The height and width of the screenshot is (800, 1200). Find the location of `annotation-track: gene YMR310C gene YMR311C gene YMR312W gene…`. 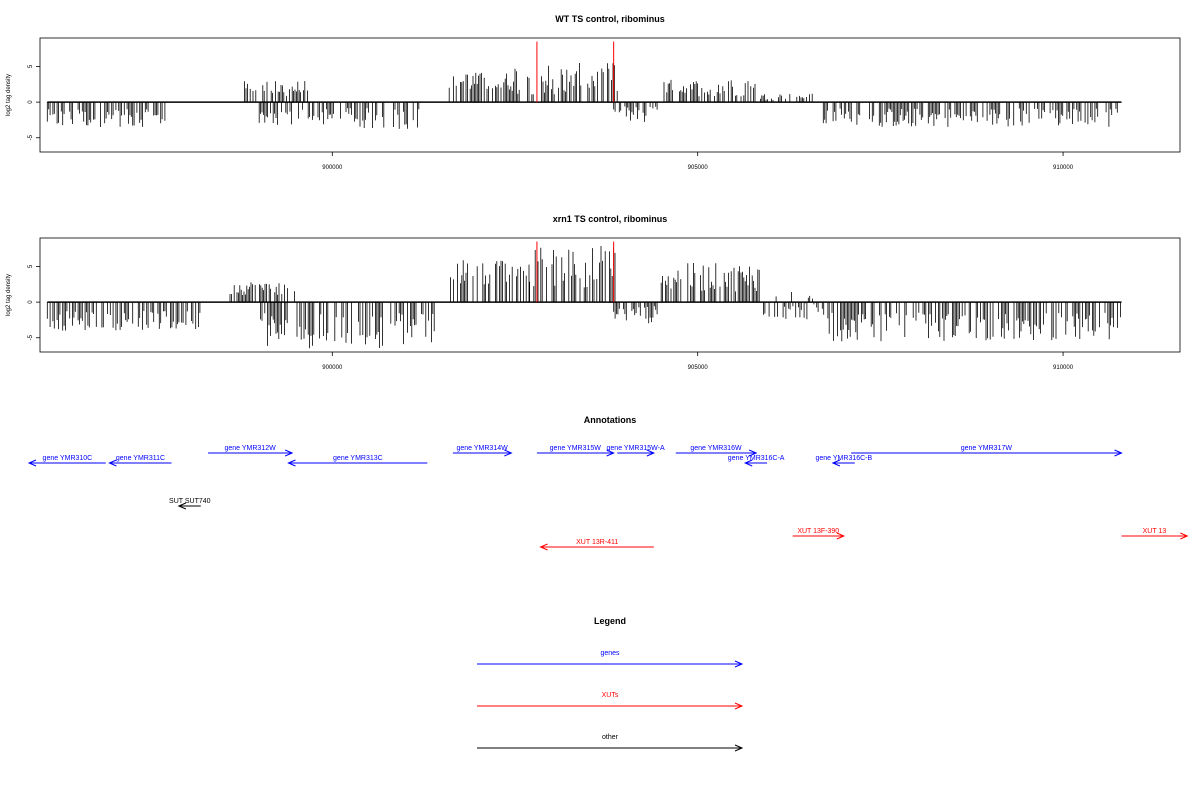

annotation-track: gene YMR310C gene YMR311C gene YMR312W gene… is located at coordinates (608, 498).